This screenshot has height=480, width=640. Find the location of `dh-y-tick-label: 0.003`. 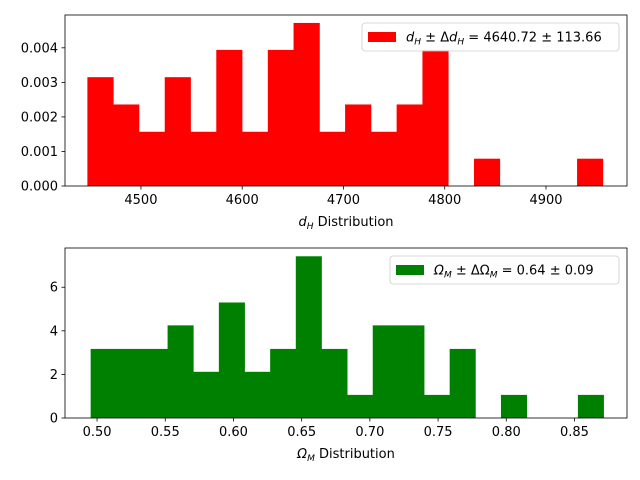

dh-y-tick-label: 0.003 is located at coordinates (39, 83).